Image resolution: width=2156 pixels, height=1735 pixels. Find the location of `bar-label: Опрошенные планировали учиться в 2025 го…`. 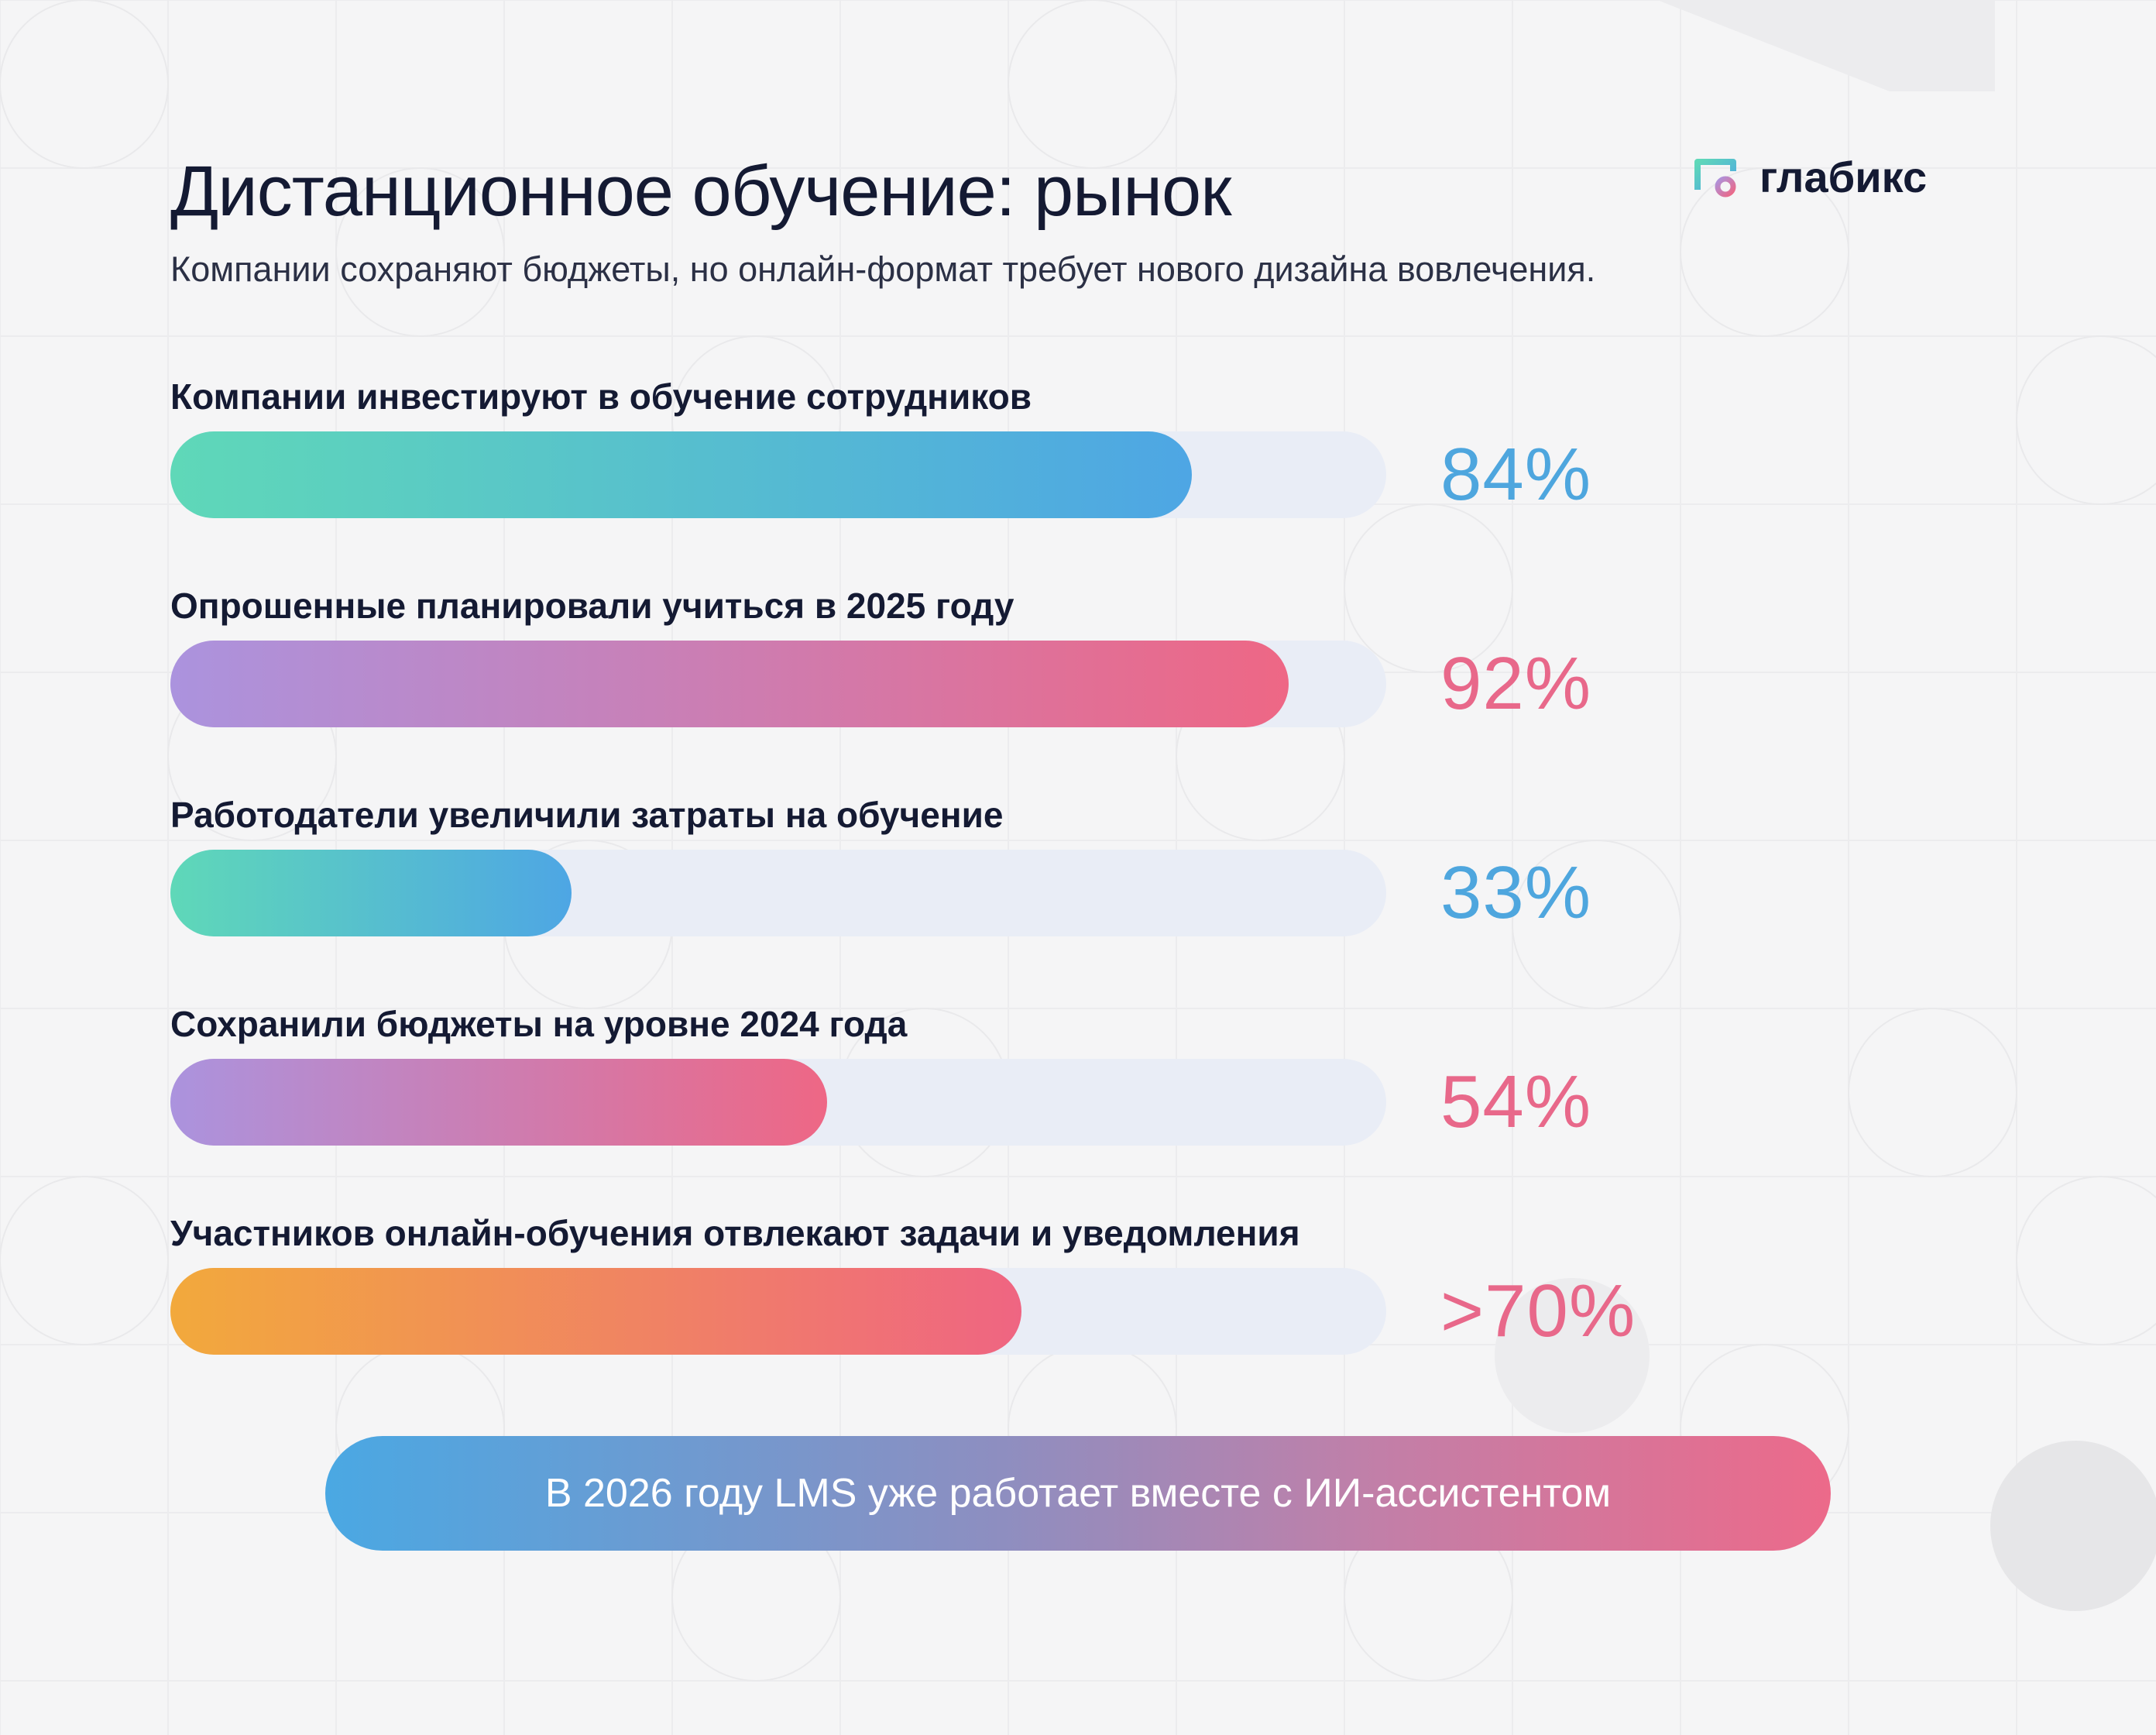

bar-label: Опрошенные планировали учиться в 2025 го… is located at coordinates (592, 606).